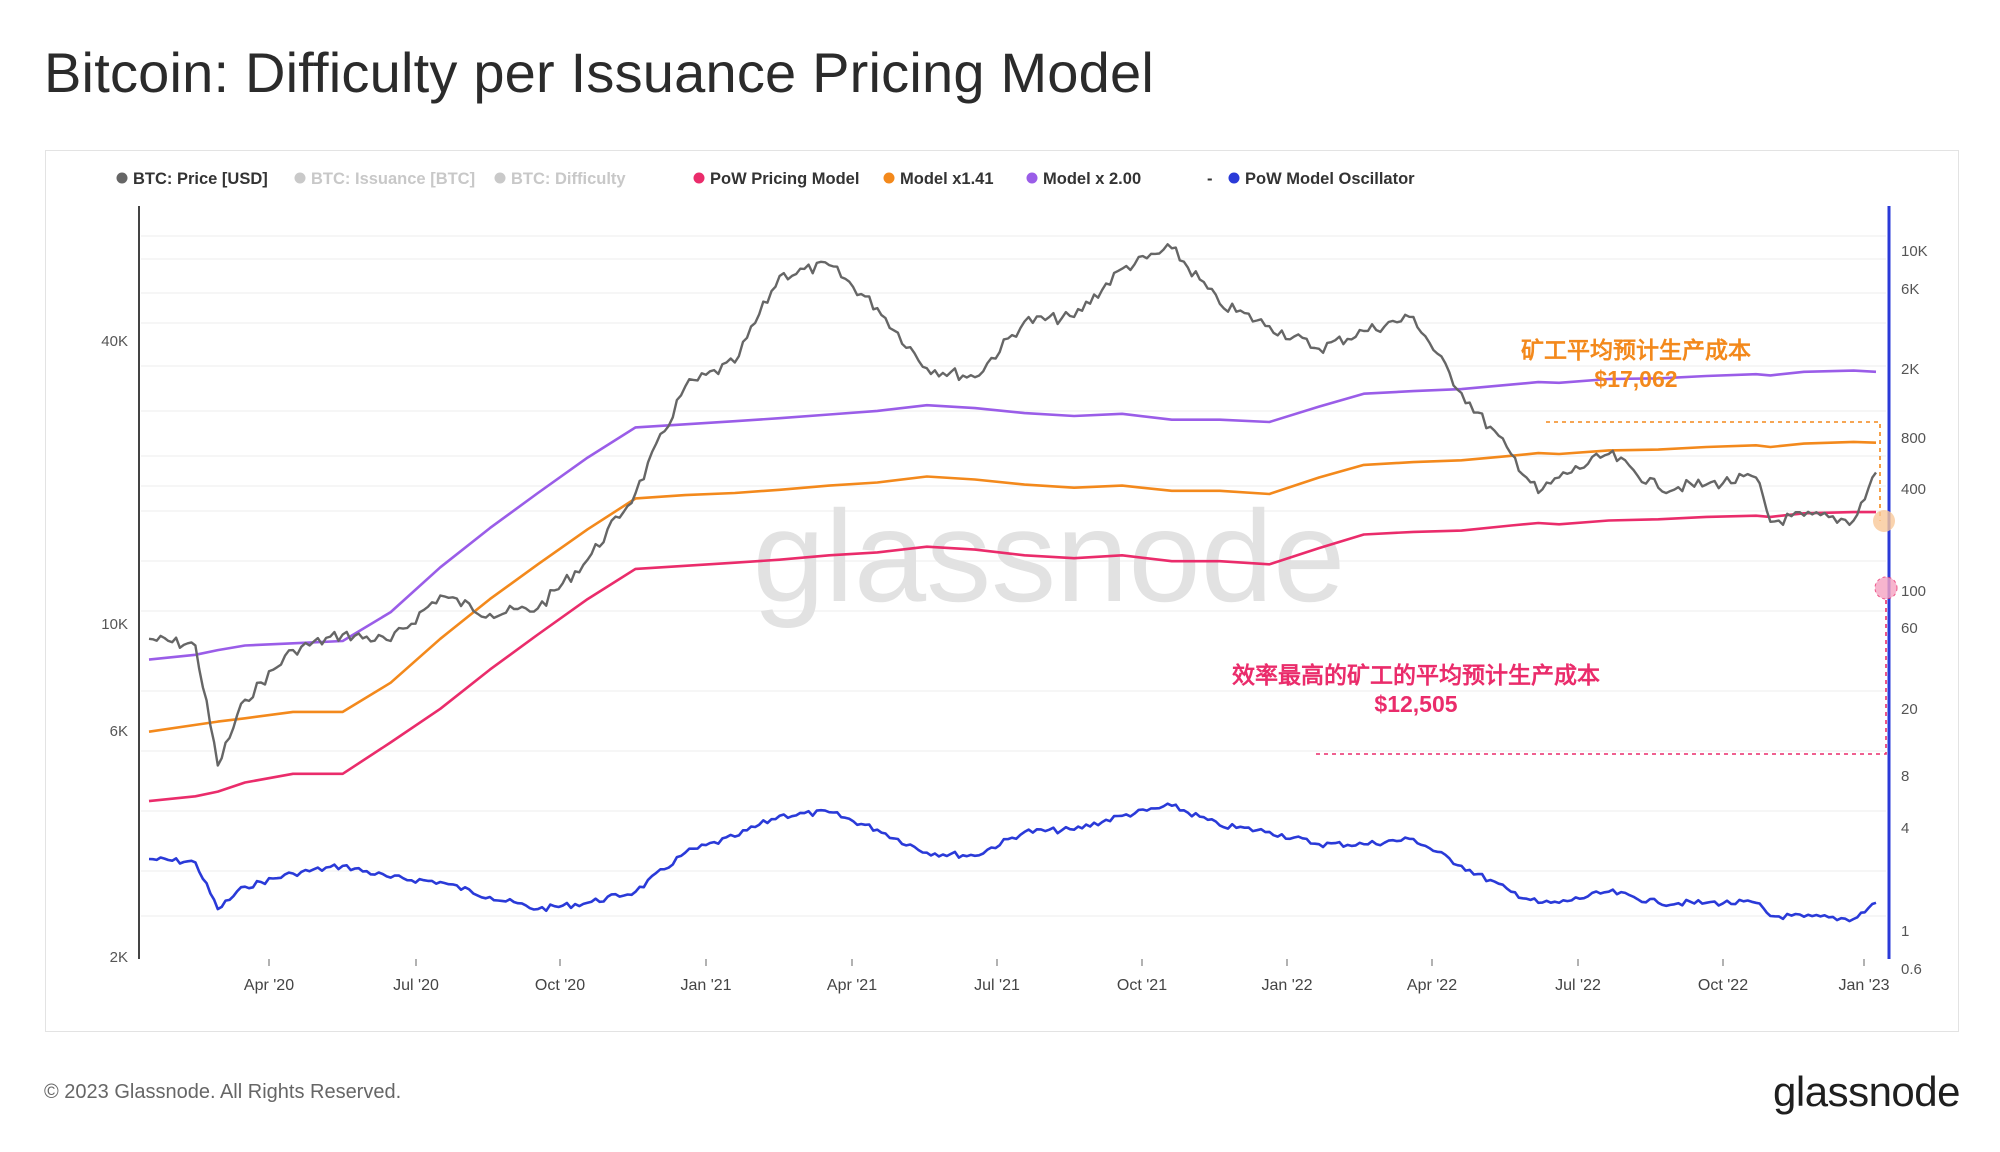 This screenshot has width=2000, height=1152. Describe the element at coordinates (1601, 588) in the screenshot. I see `annotation-guides` at that location.